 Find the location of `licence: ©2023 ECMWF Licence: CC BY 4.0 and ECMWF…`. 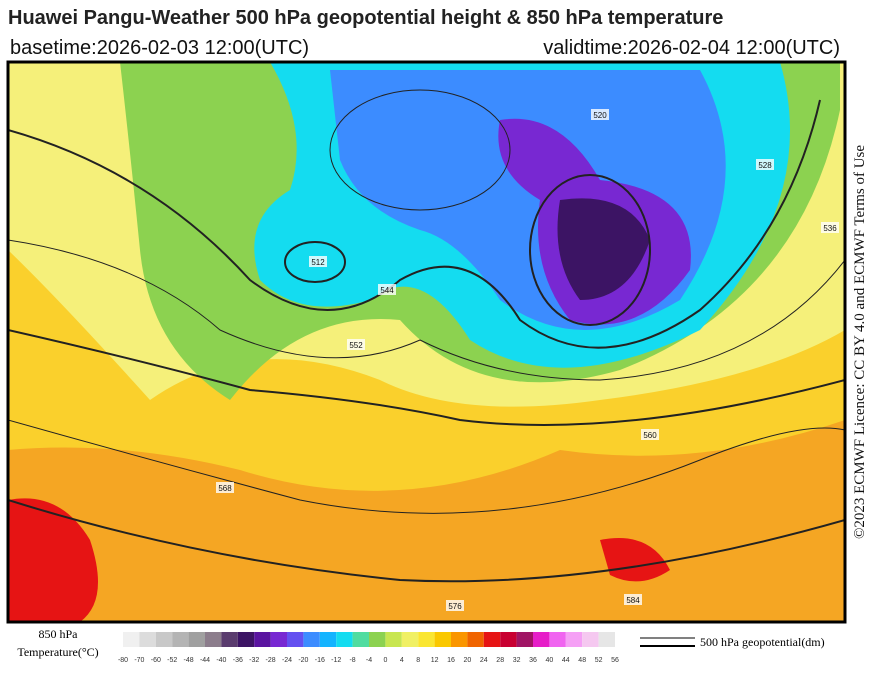

licence: ©2023 ECMWF Licence: CC BY 4.0 and ECMWF… is located at coordinates (860, 342).